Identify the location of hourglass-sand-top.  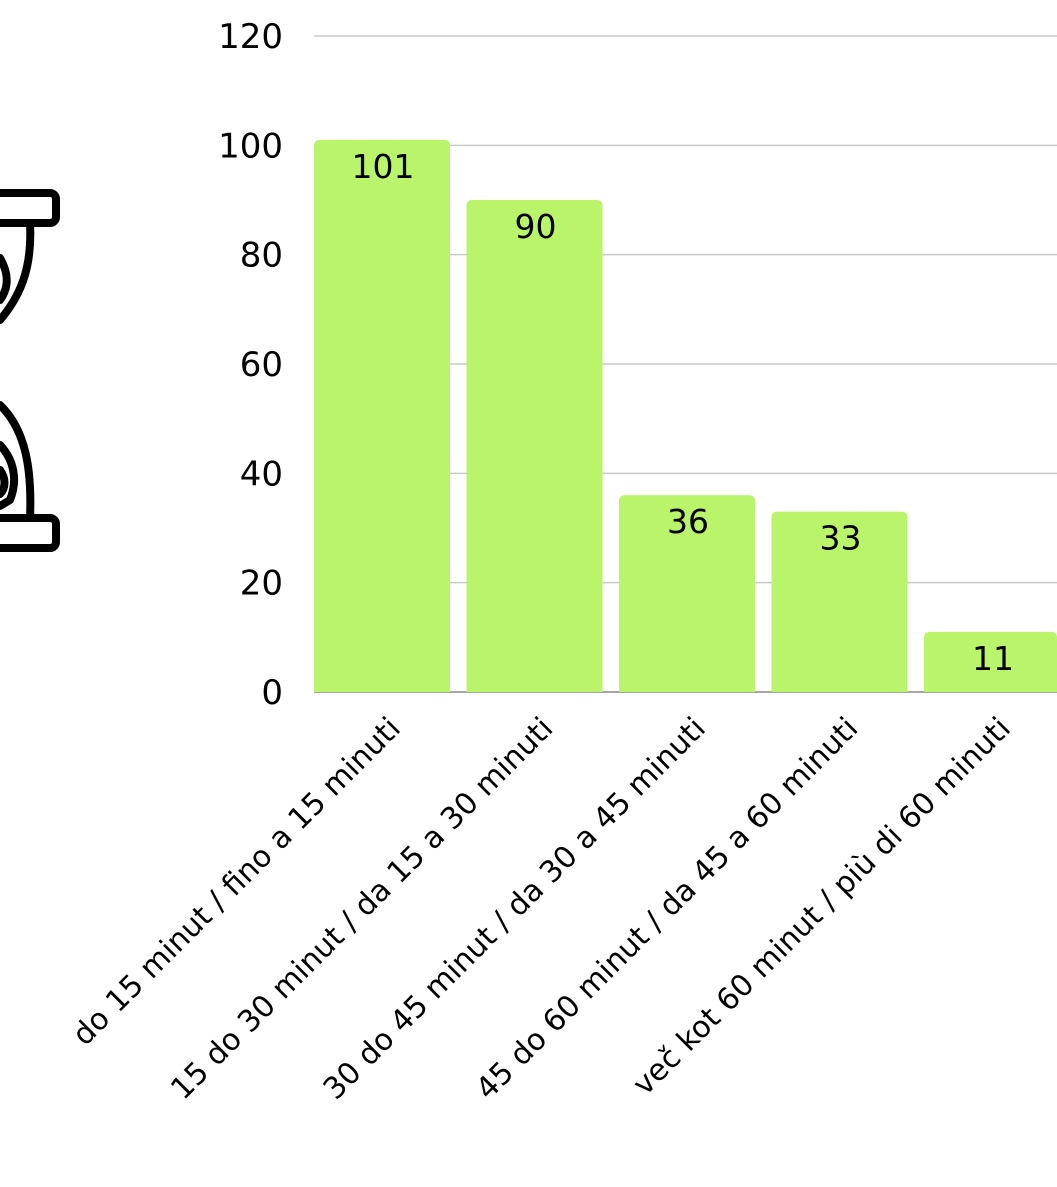
(5, 279).